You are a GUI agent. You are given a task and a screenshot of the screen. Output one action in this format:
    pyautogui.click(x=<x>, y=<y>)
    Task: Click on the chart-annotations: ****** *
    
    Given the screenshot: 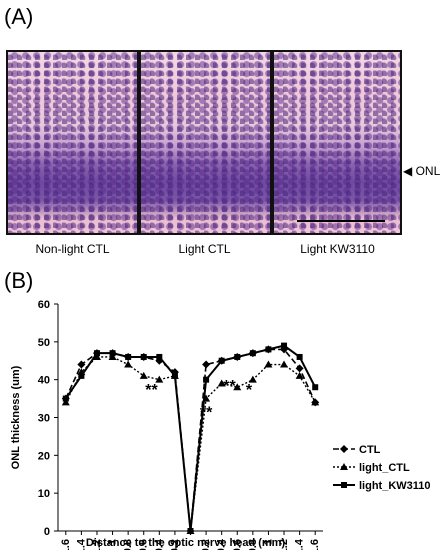 What is the action you would take?
    pyautogui.click(x=199, y=399)
    